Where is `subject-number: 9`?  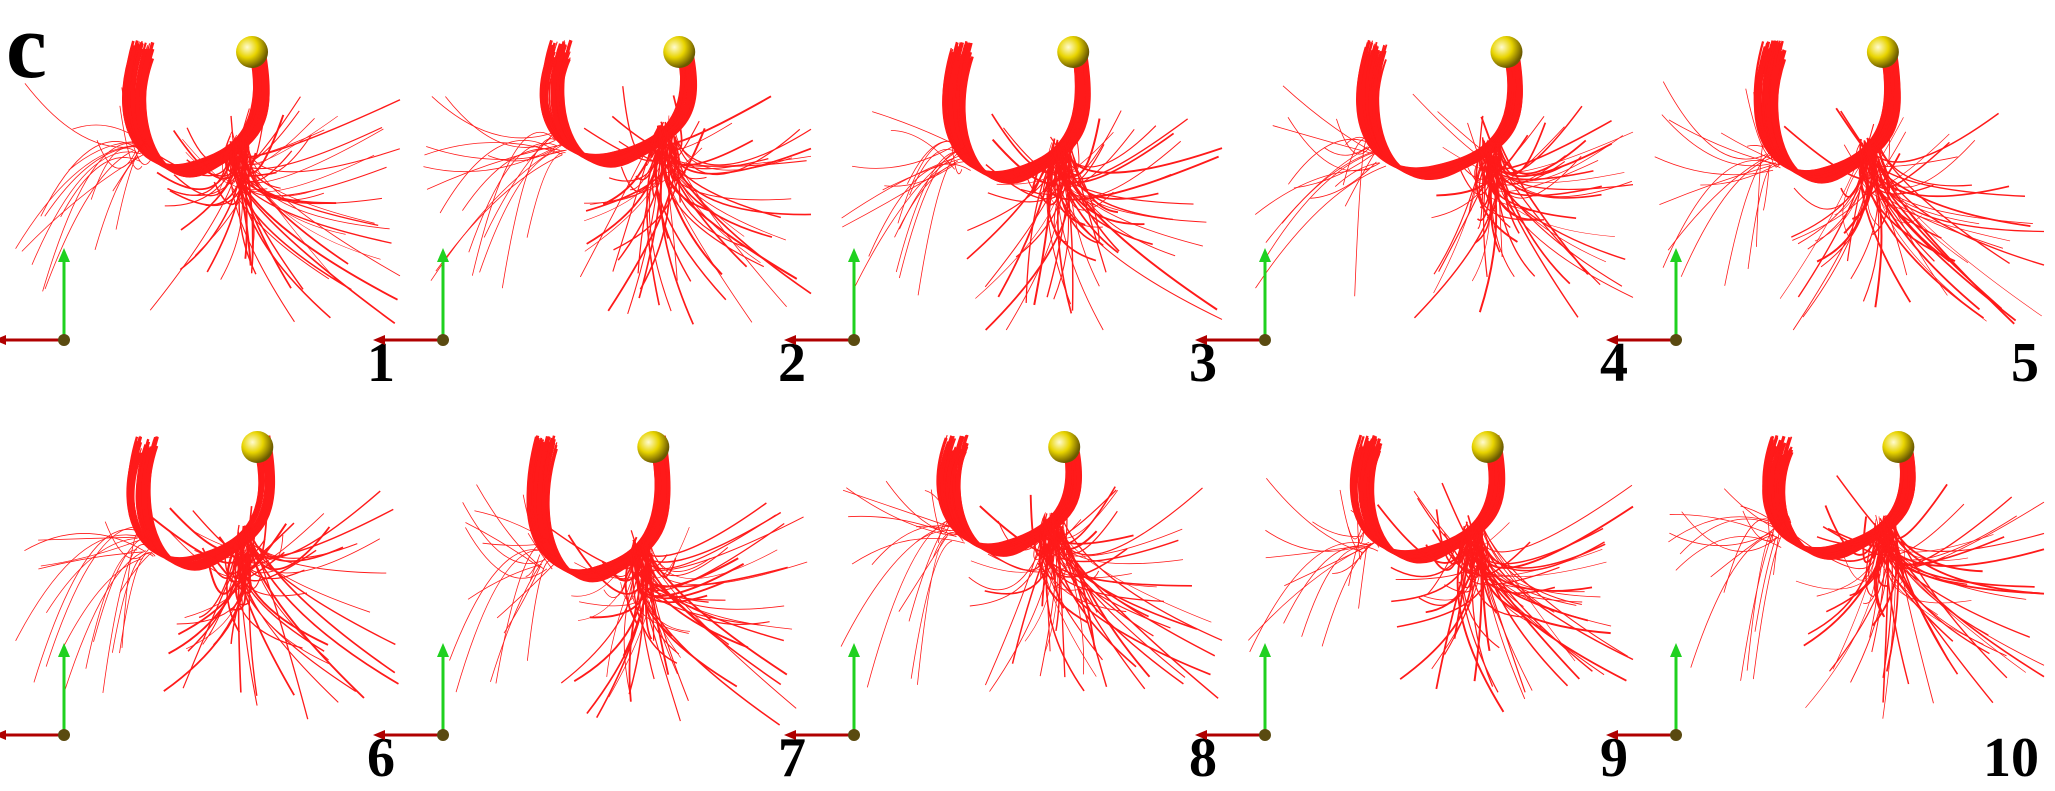 subject-number: 9 is located at coordinates (1614, 758).